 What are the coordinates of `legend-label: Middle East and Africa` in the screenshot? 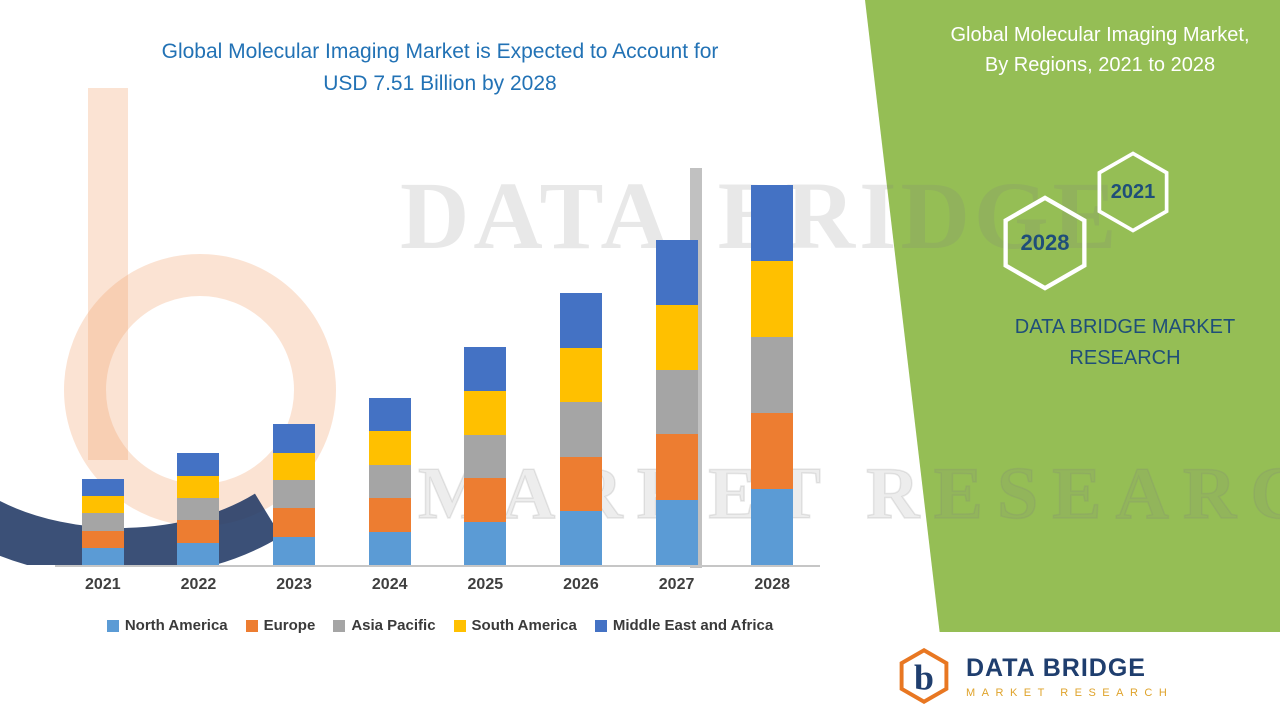 It's located at (693, 625).